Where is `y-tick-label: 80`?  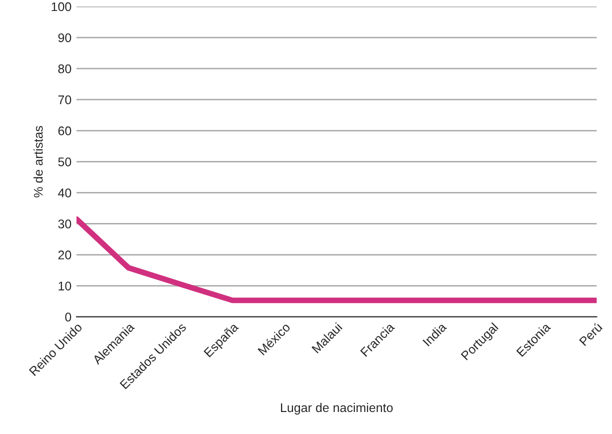 y-tick-label: 80 is located at coordinates (65, 69).